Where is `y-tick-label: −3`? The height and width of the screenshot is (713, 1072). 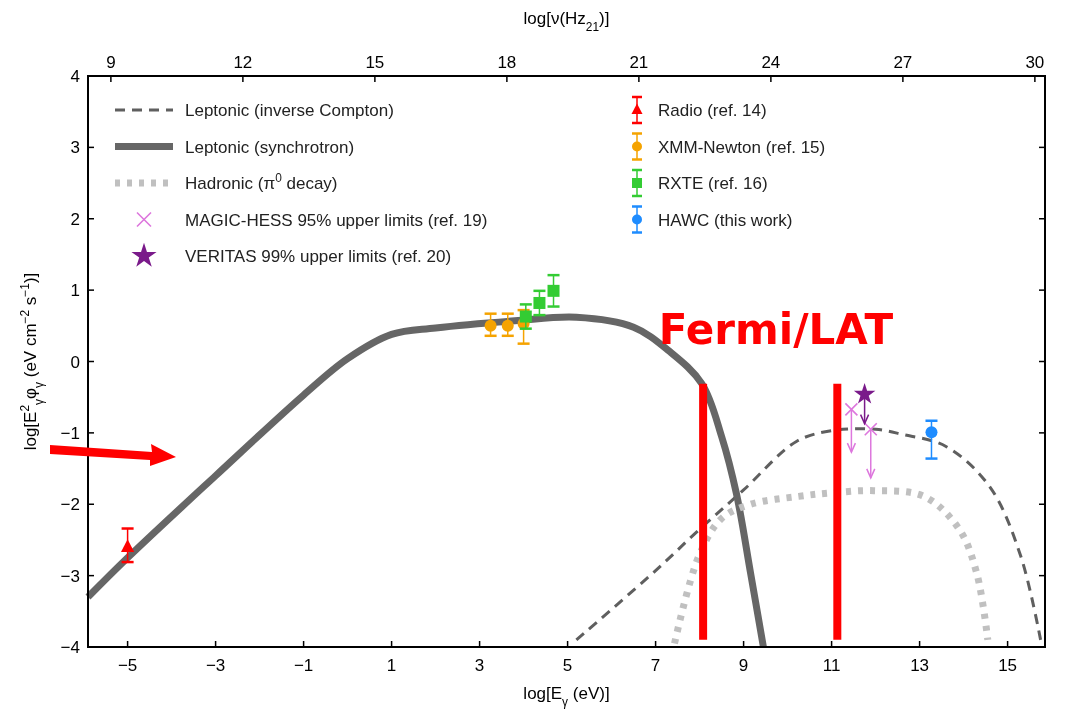
y-tick-label: −3 is located at coordinates (70, 576).